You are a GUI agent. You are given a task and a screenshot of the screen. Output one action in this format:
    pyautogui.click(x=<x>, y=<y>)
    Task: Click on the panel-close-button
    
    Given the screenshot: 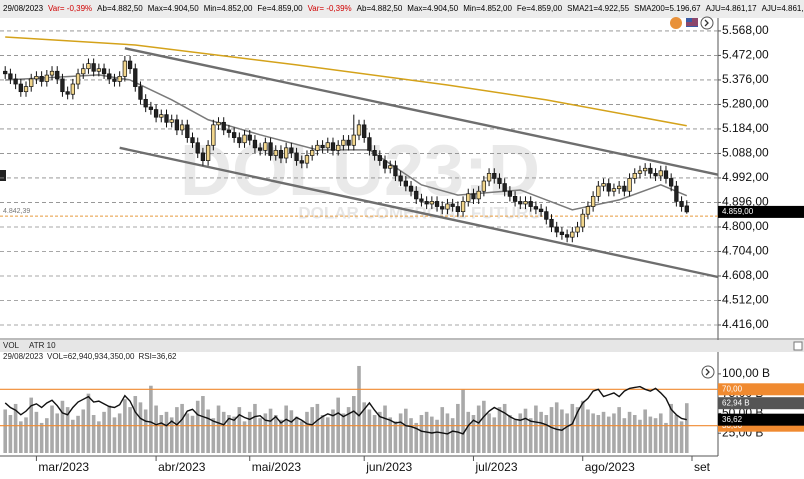 What is the action you would take?
    pyautogui.click(x=798, y=346)
    